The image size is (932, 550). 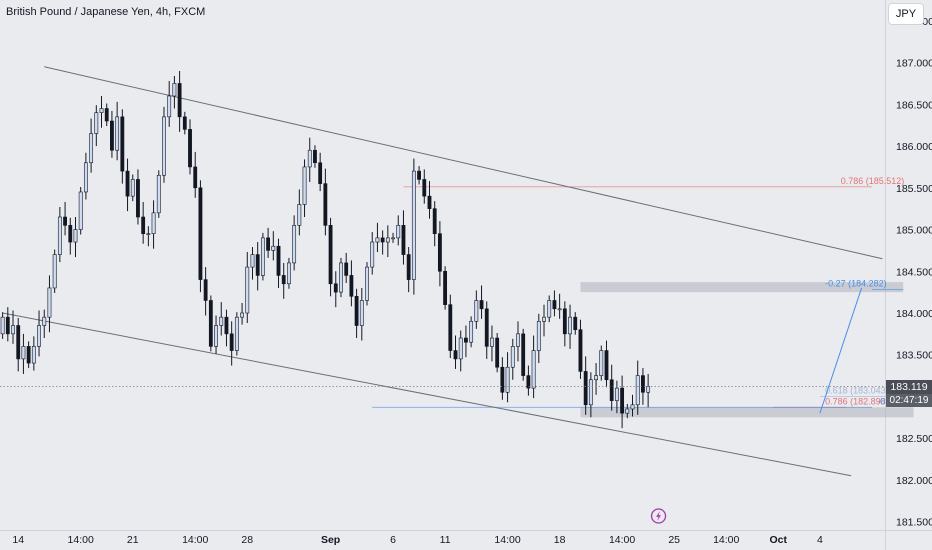 What do you see at coordinates (914, 523) in the screenshot?
I see `y-tick-label: 181.500` at bounding box center [914, 523].